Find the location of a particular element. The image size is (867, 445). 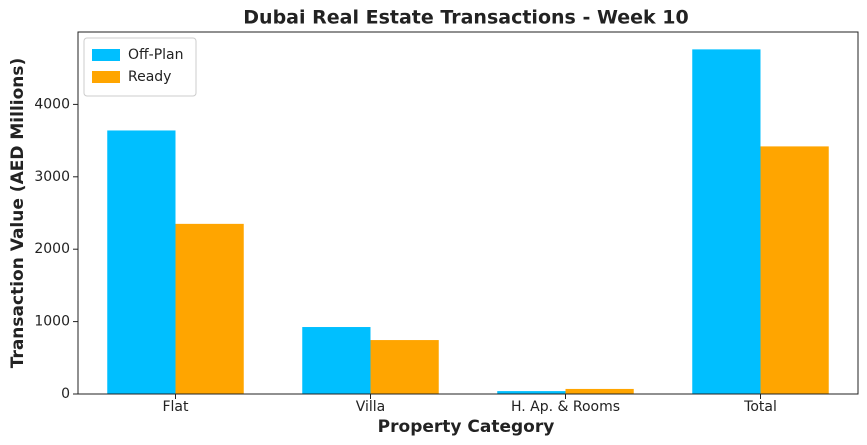

chart-title: Dubai Real Estate Transactions - Week 10 is located at coordinates (465, 18).